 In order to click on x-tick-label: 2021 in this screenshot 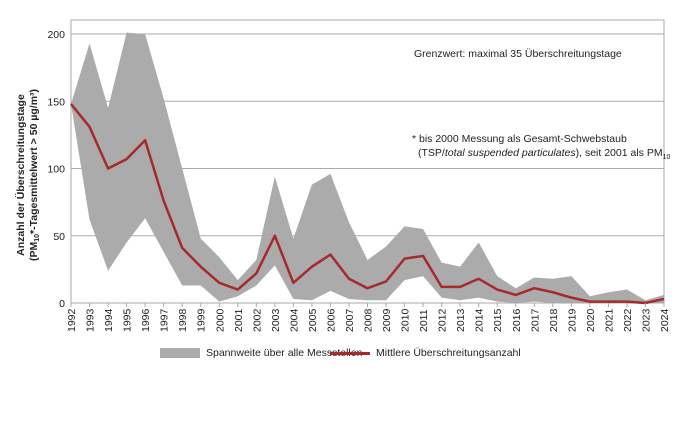, I will do `click(609, 320)`.